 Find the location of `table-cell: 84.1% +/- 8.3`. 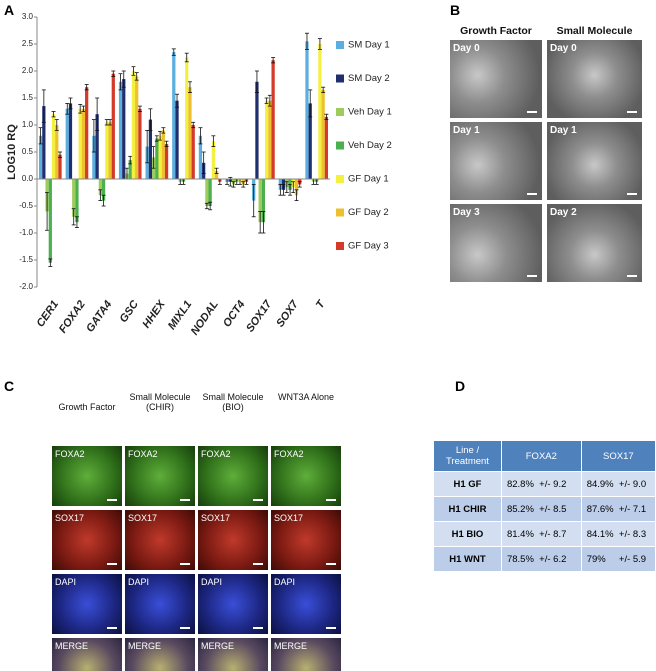

table-cell: 84.1% +/- 8.3 is located at coordinates (618, 534).